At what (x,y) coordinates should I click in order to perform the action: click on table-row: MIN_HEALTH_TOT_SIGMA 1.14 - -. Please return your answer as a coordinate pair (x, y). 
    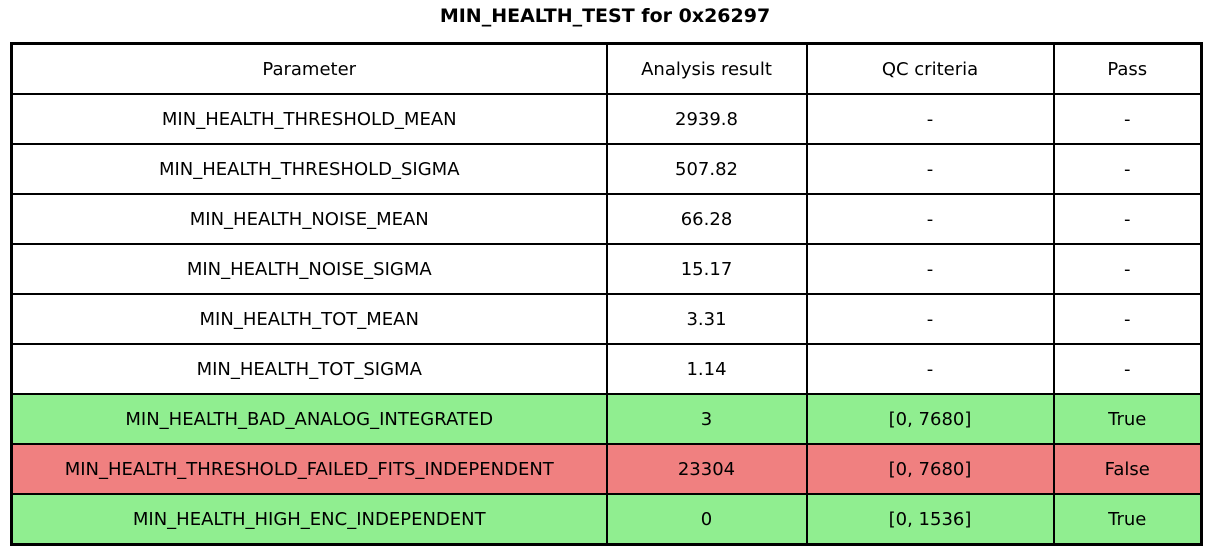
    Looking at the image, I should click on (606, 369).